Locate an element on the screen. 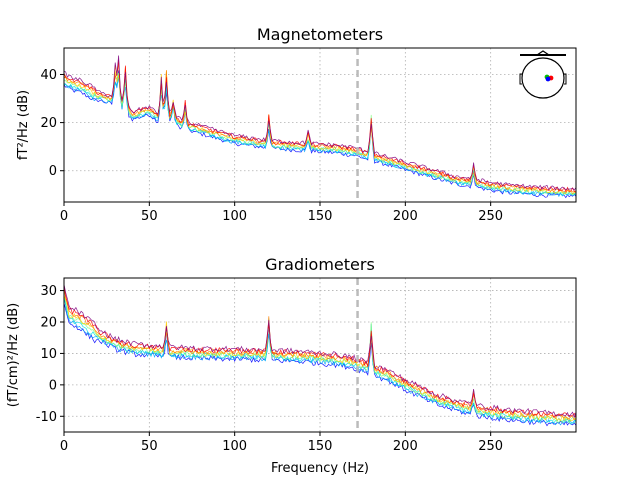 The image size is (640, 480). y-tick-label: 10 is located at coordinates (48, 354).